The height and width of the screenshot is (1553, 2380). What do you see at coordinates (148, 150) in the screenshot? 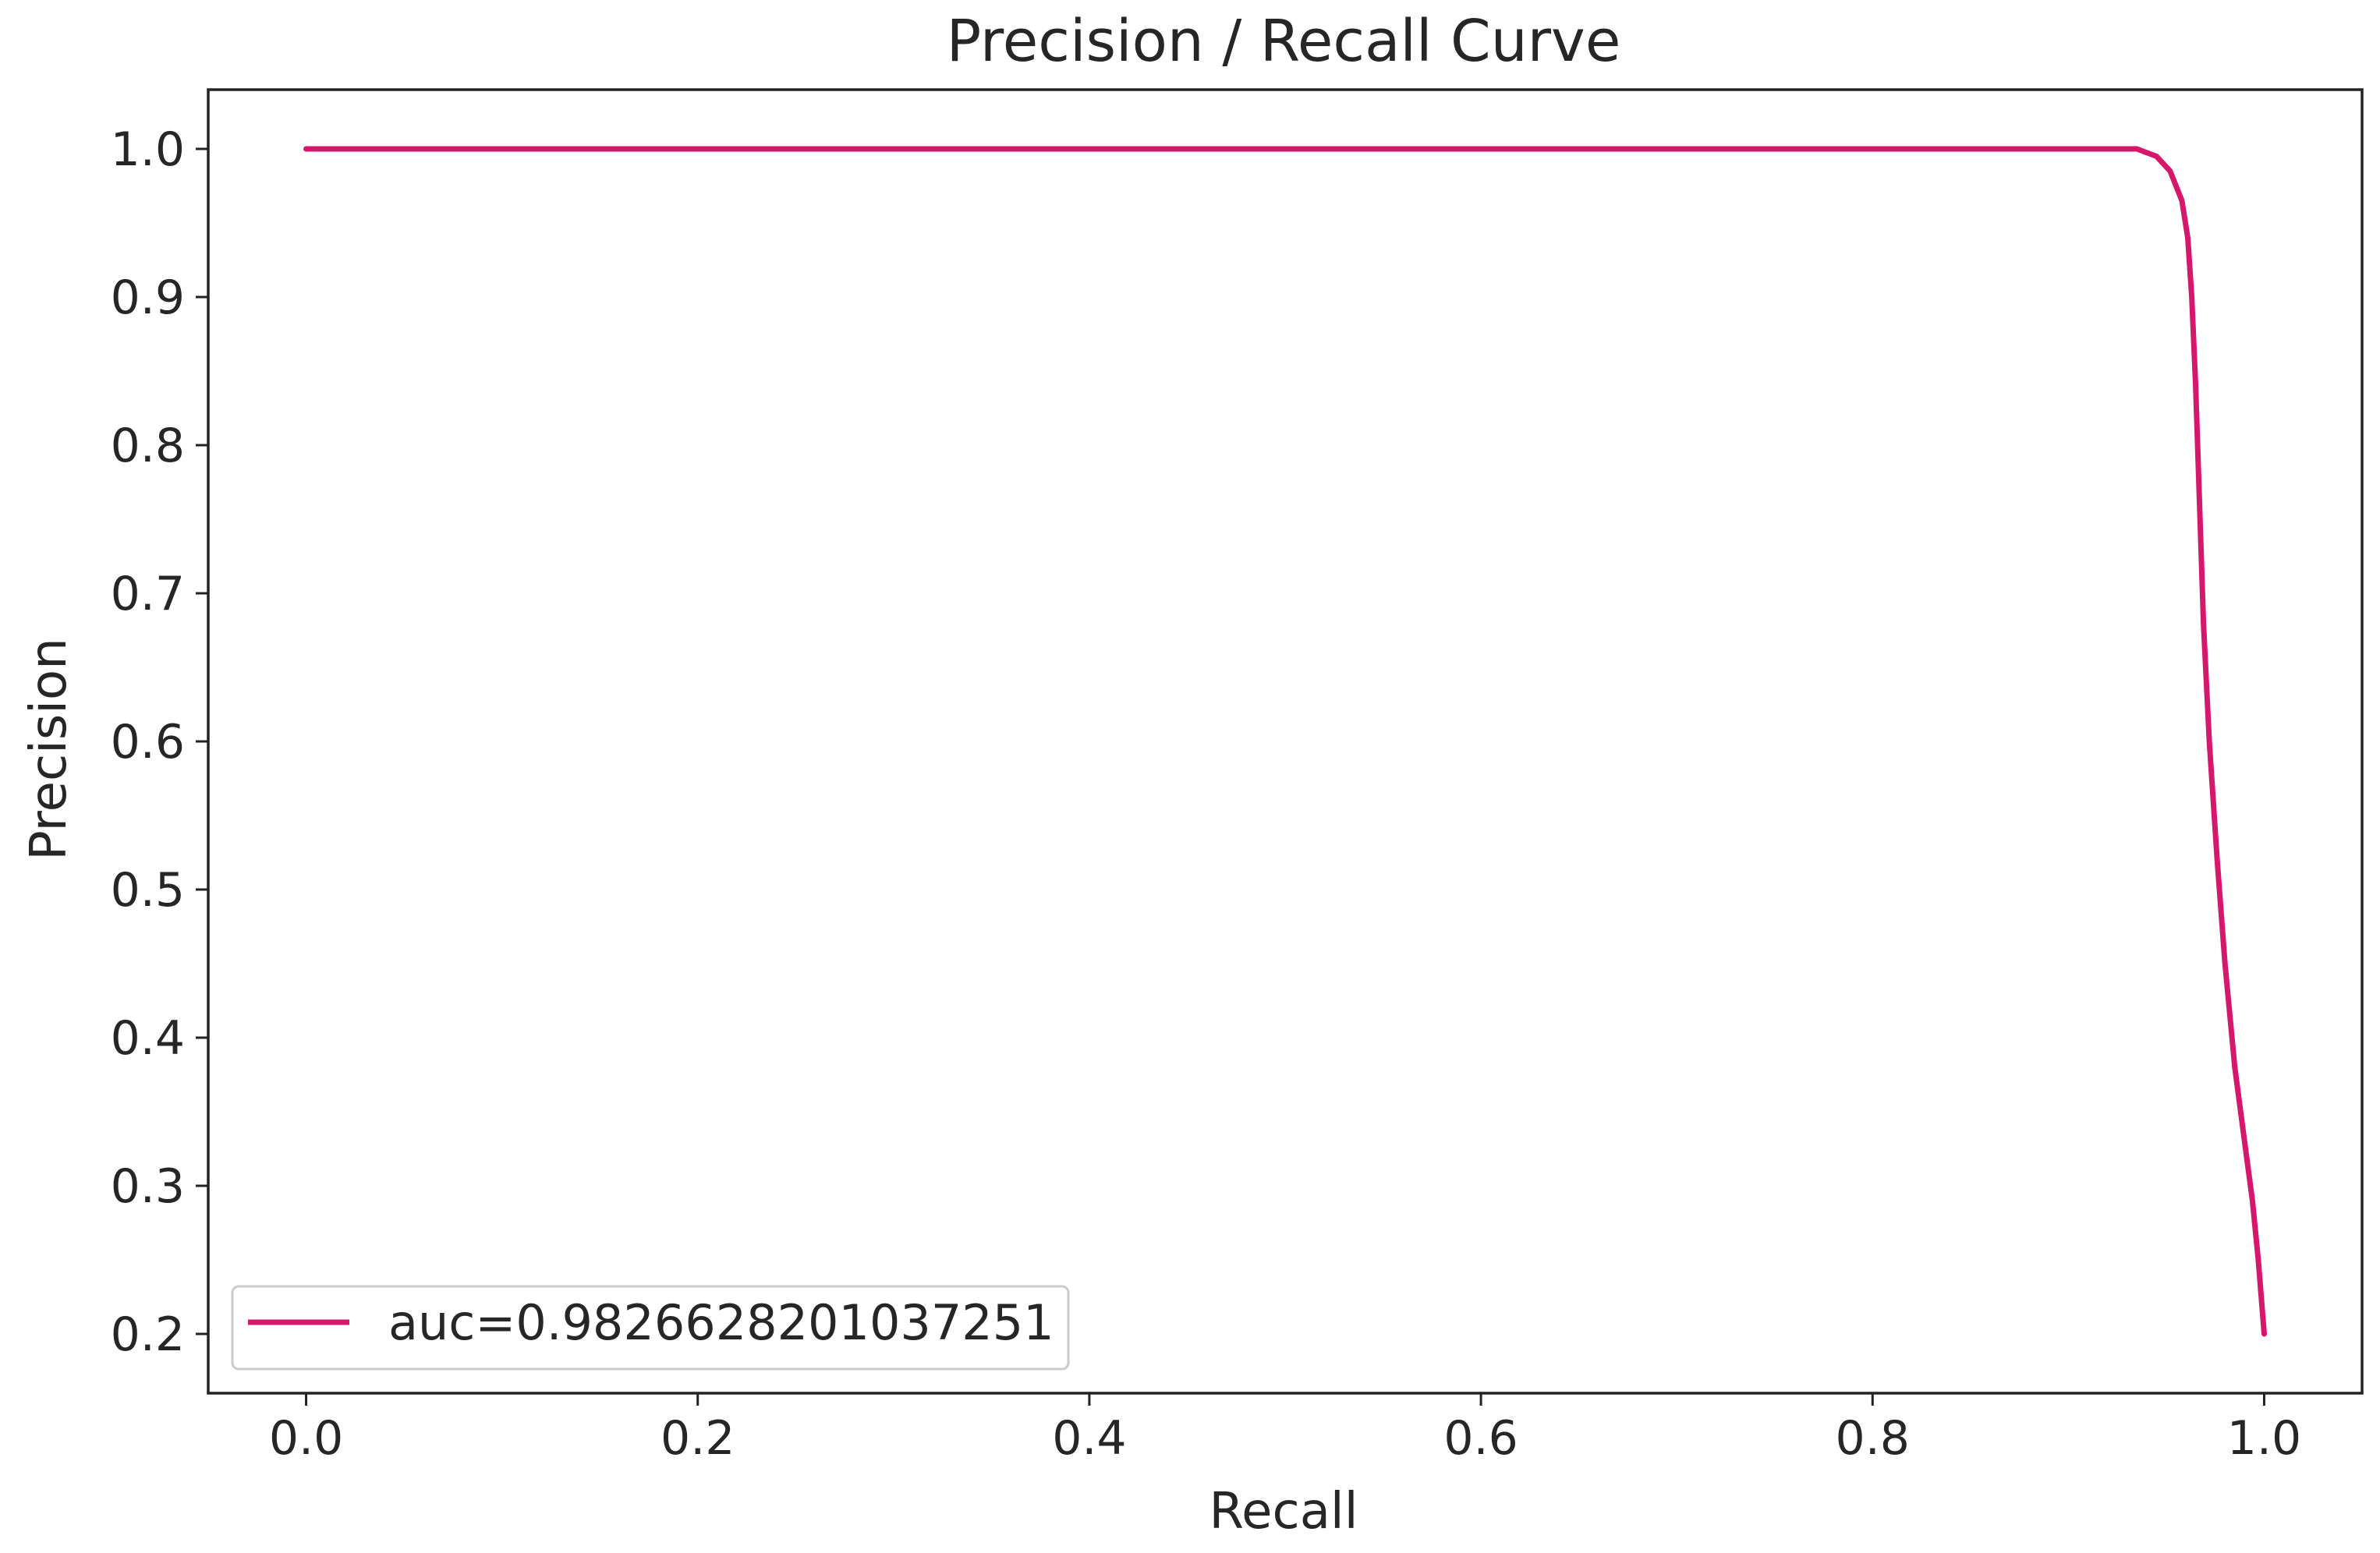
I see `y-tick-label: 1.0` at bounding box center [148, 150].